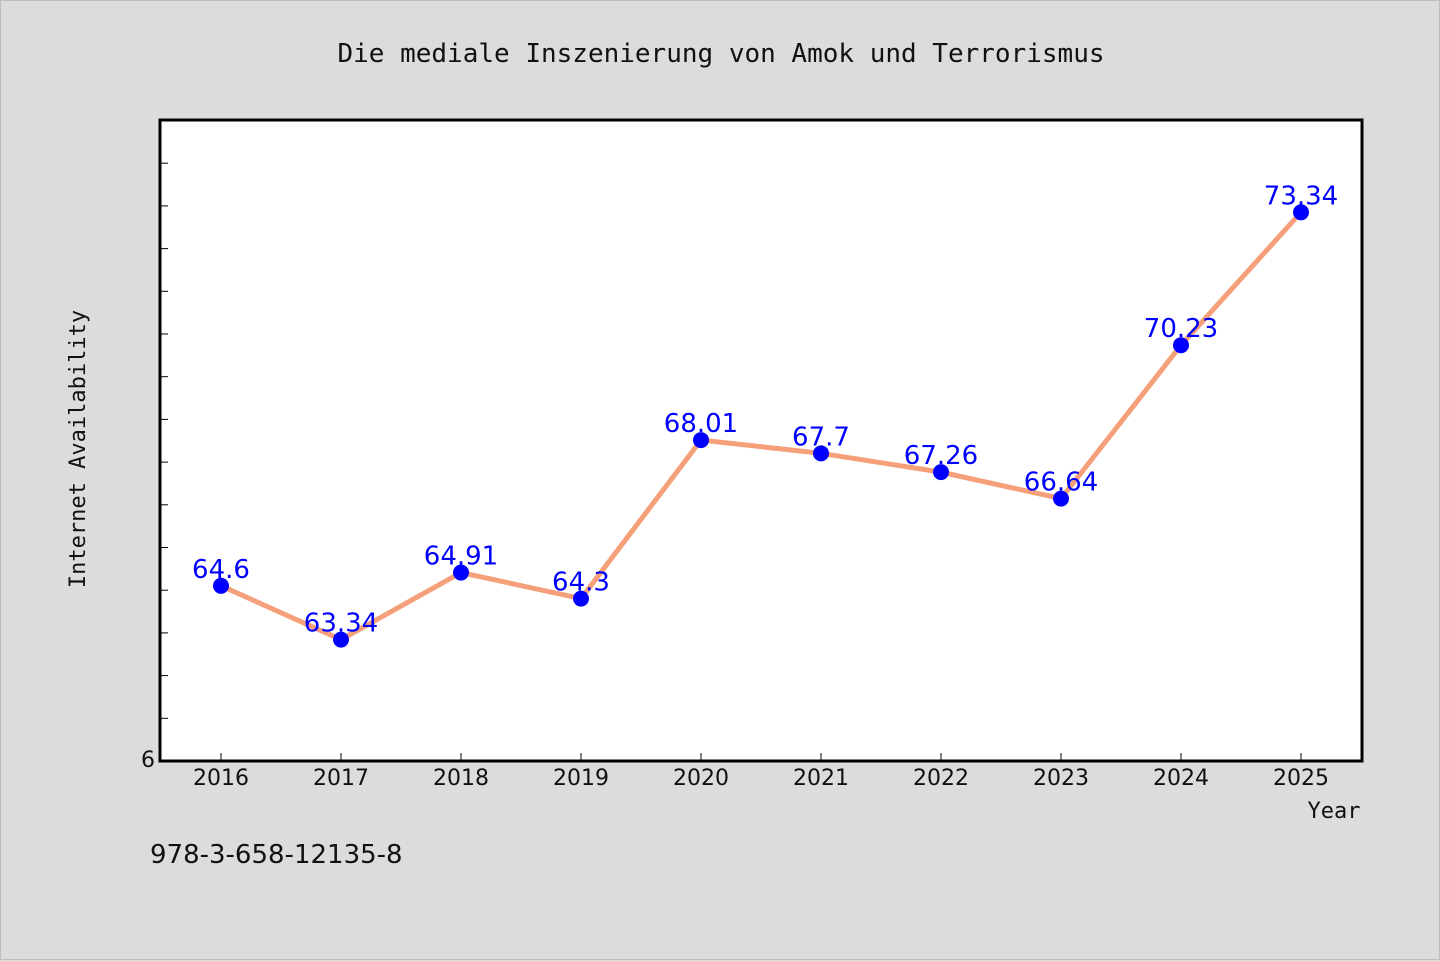 The height and width of the screenshot is (961, 1440). I want to click on data-label: 63.34, so click(341, 624).